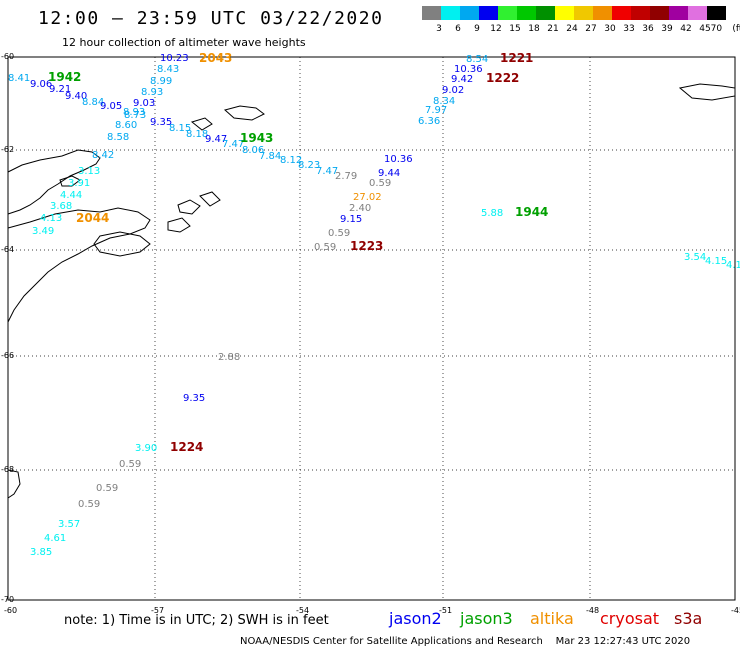 The width and height of the screenshot is (740, 650). What do you see at coordinates (648, 29) in the screenshot?
I see `colorbar-tick-label: 36` at bounding box center [648, 29].